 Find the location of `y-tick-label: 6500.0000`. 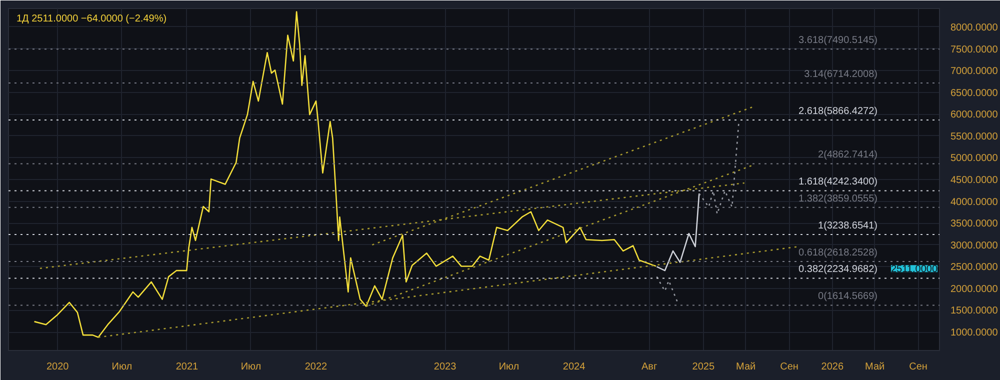

y-tick-label: 6500.0000 is located at coordinates (974, 93).